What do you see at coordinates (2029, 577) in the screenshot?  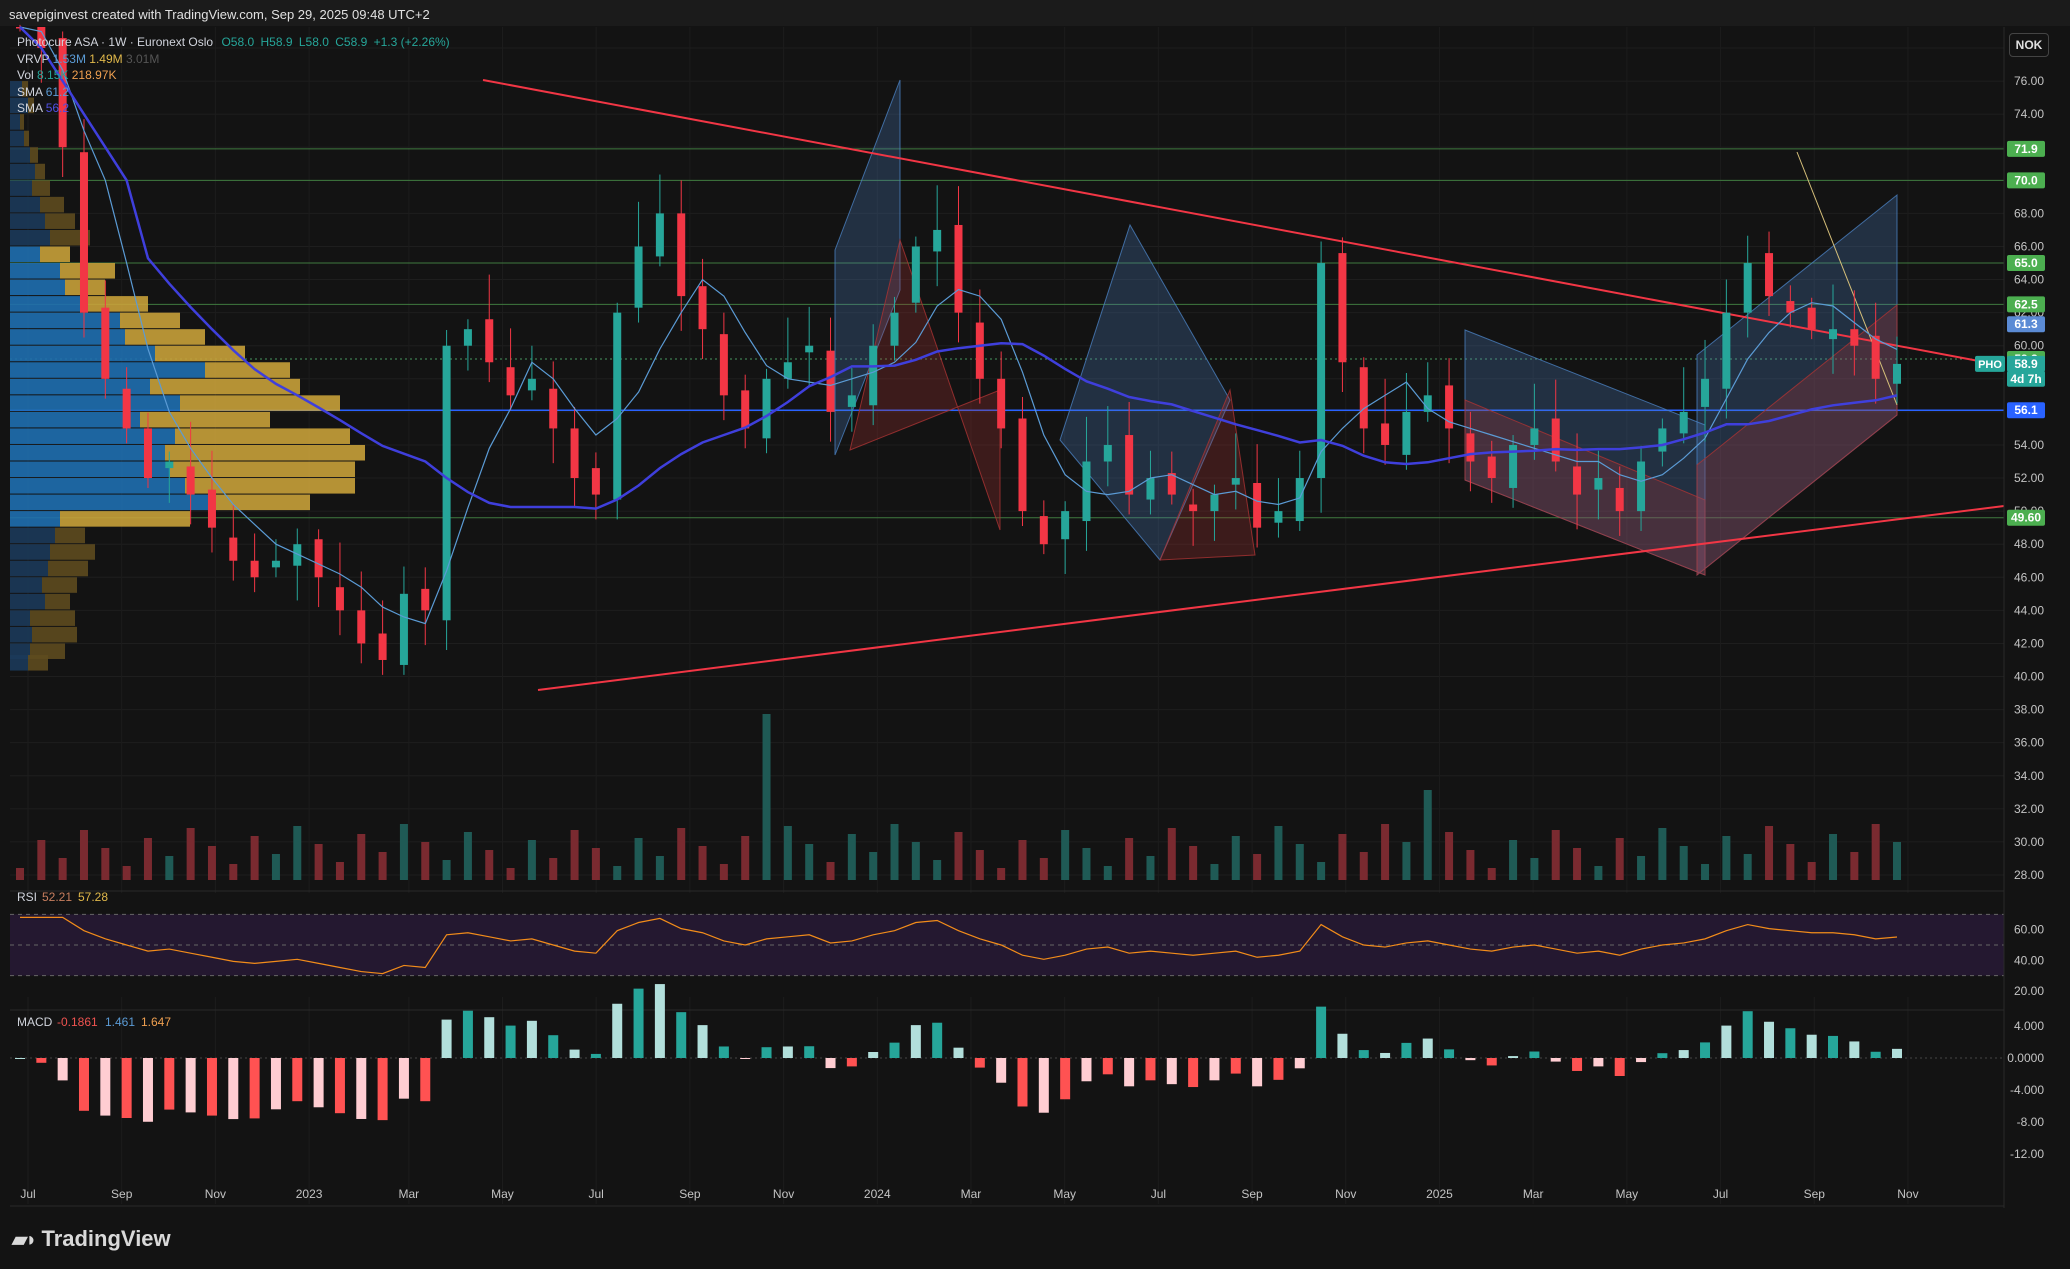 I see `price-tick-label: 46.00` at bounding box center [2029, 577].